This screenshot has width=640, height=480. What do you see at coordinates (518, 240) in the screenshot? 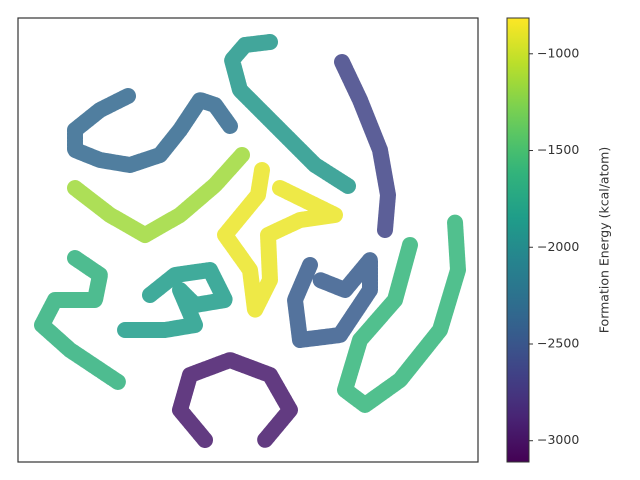
I see `colorbar` at bounding box center [518, 240].